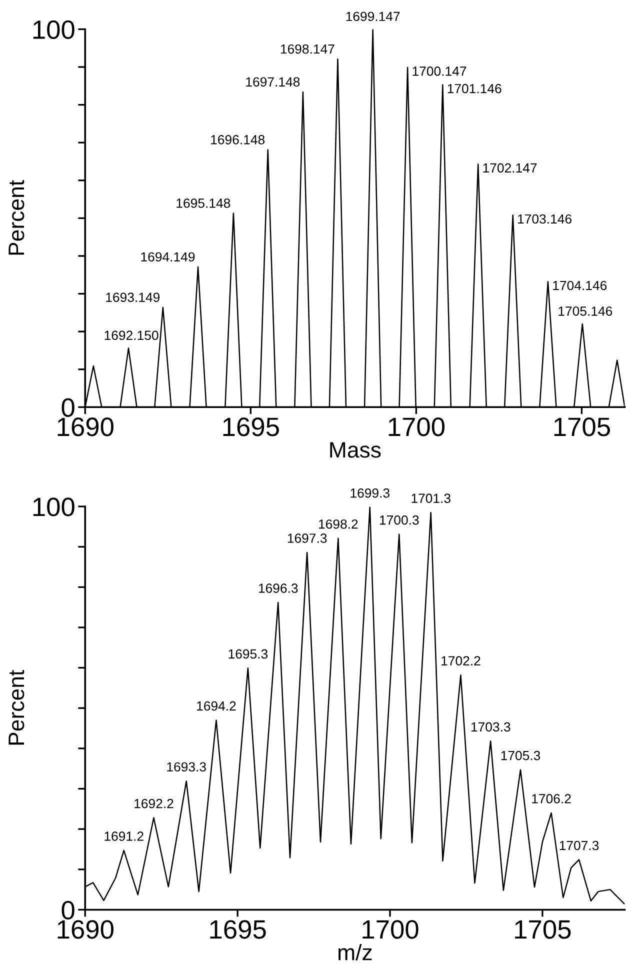 This screenshot has height=974, width=626. Describe the element at coordinates (238, 139) in the screenshot. I see `annotation: 1696.148` at that location.